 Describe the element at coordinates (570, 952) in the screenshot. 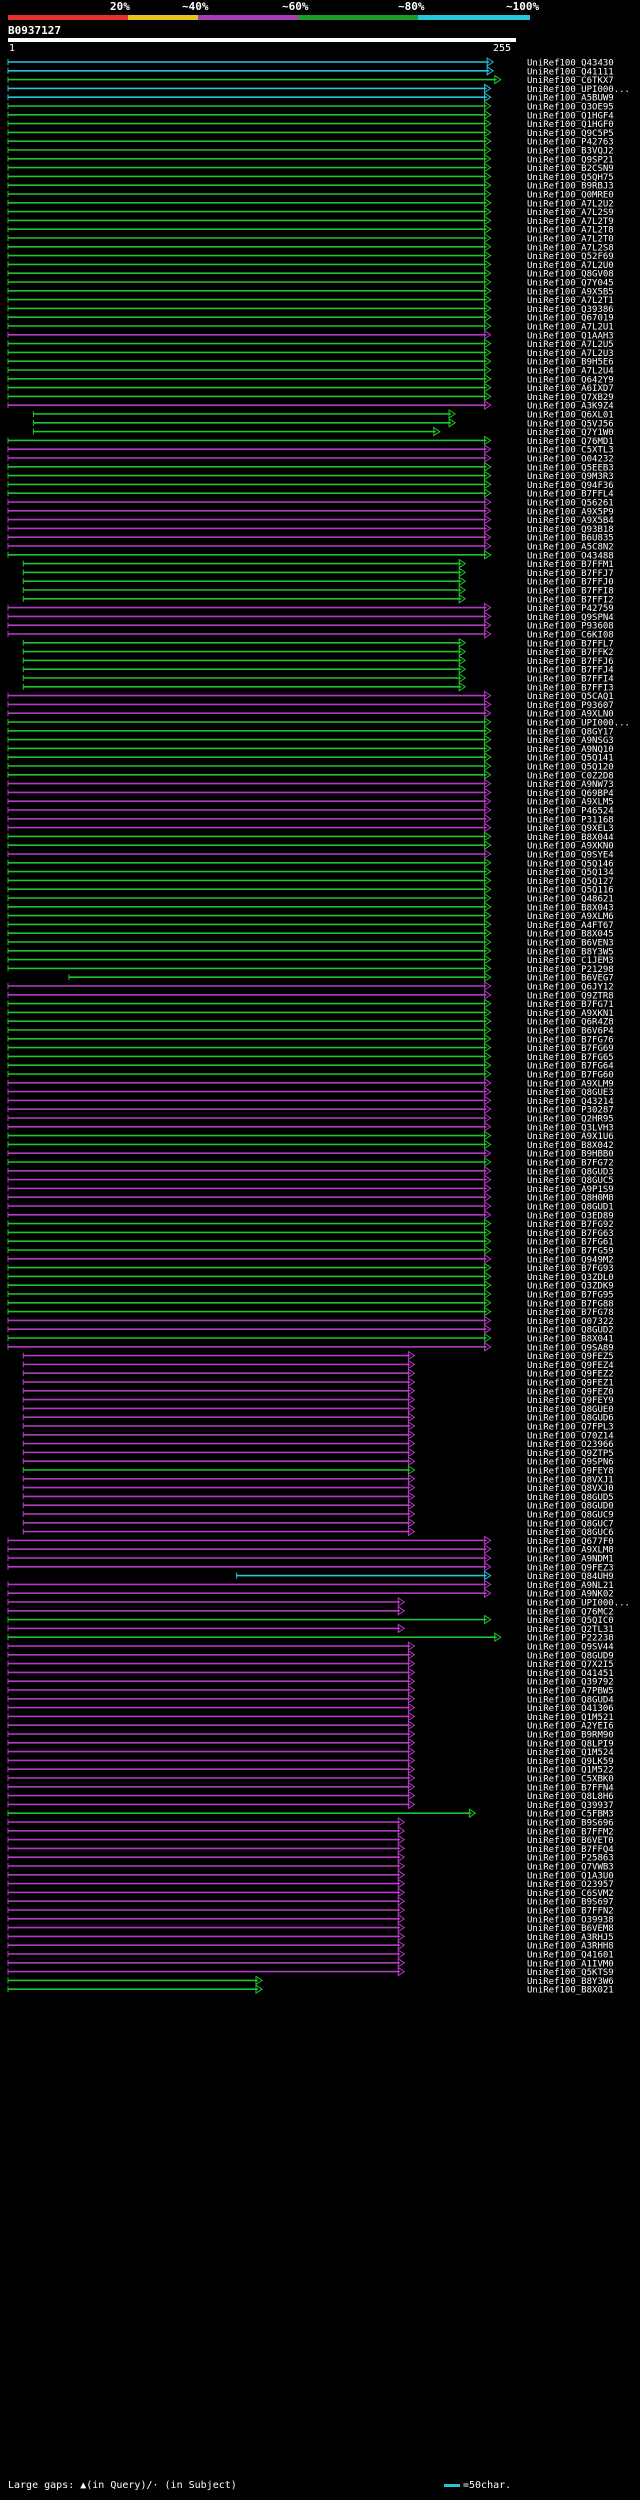

I see `hit-label: UniRef100_B8Y3W5` at that location.